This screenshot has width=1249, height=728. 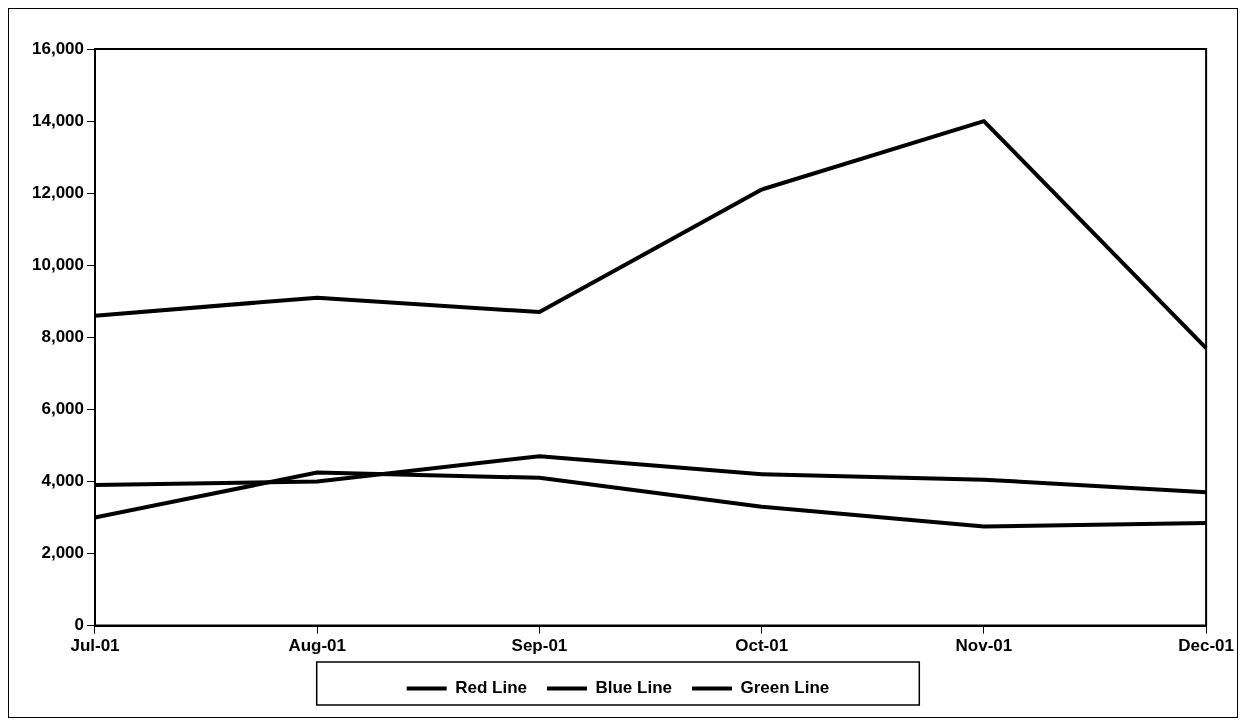 I want to click on y-tick-label: 4,000, so click(x=62, y=481).